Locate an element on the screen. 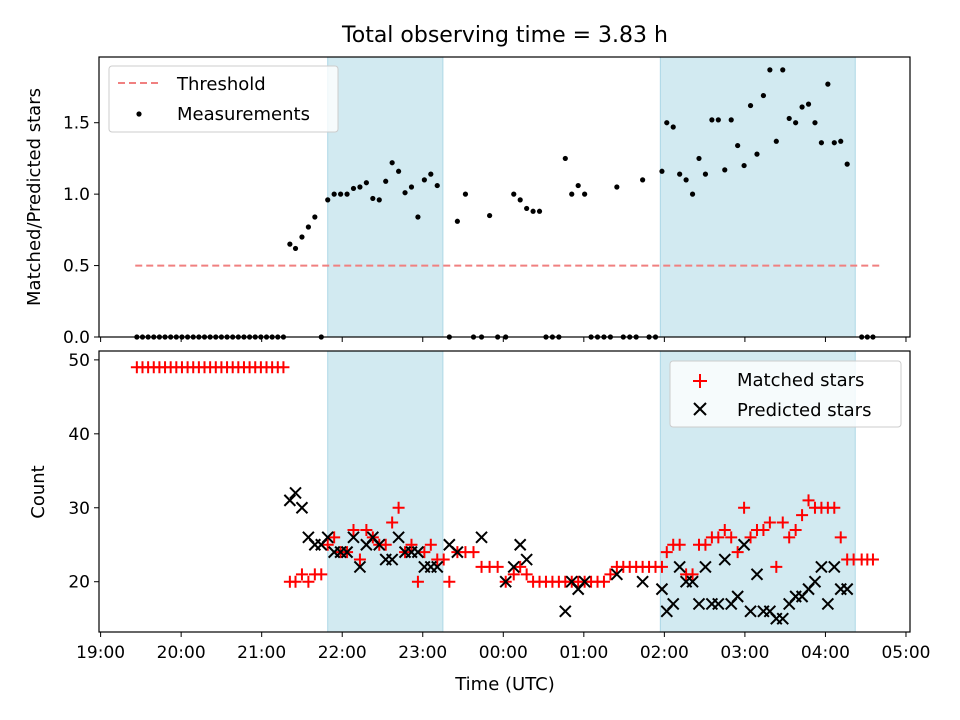 Image resolution: width=960 pixels, height=720 pixels. top-y-axis-label: Matched/Predicted stars is located at coordinates (34, 197).